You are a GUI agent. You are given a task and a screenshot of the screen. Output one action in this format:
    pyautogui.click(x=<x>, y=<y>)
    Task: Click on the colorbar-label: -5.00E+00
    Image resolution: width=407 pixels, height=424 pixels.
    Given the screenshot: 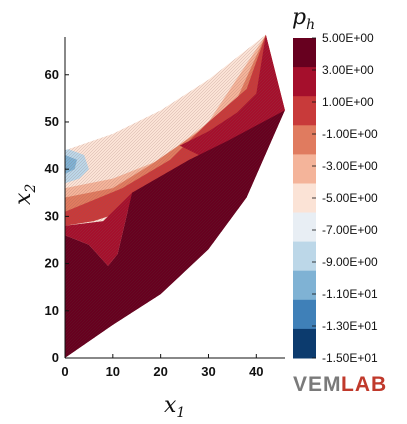 What is the action you would take?
    pyautogui.click(x=350, y=198)
    